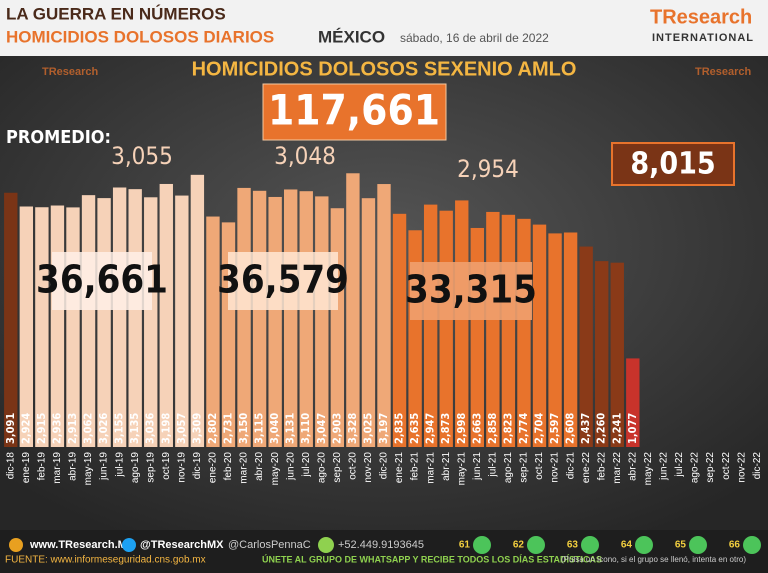 This screenshot has width=768, height=573. What do you see at coordinates (570, 466) in the screenshot?
I see `x-tick-label: dic-21` at bounding box center [570, 466].